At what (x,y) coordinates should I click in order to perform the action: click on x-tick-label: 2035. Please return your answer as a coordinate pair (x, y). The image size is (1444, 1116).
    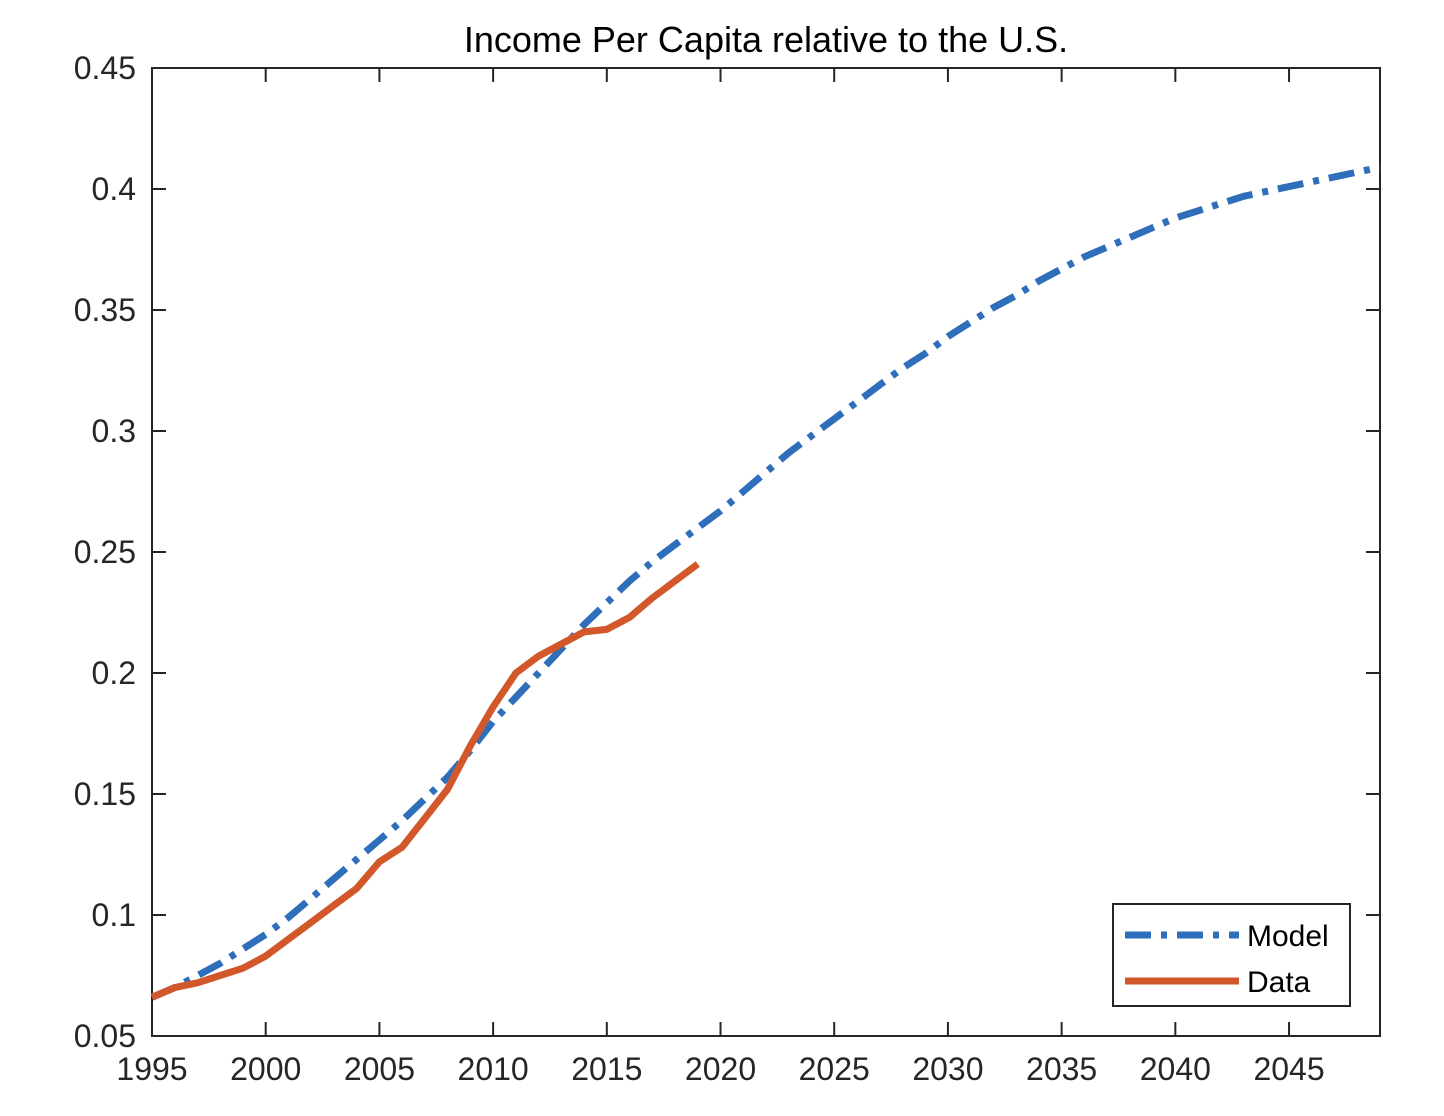
    Looking at the image, I should click on (1061, 1069).